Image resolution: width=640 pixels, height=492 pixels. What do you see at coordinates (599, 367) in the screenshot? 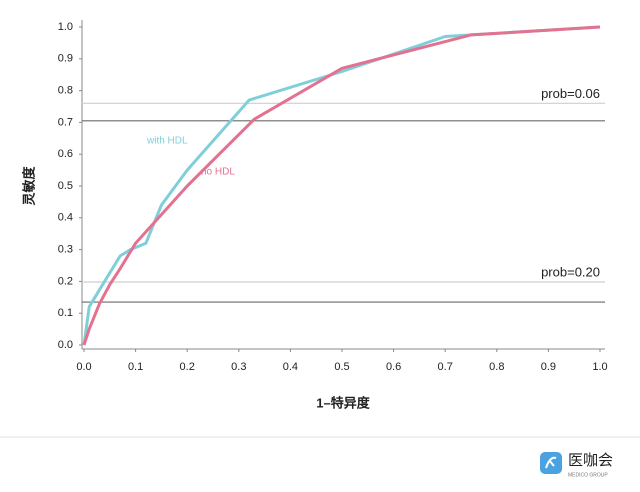
I see `x-tick-label: 1.0` at bounding box center [599, 367].